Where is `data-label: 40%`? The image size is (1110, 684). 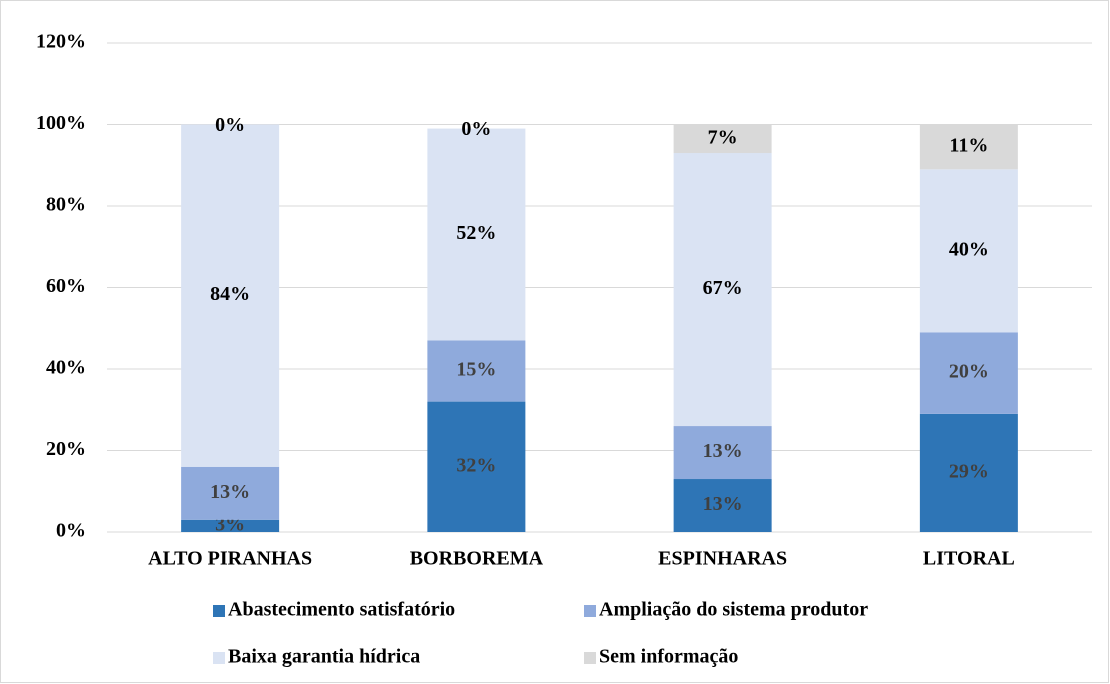 data-label: 40% is located at coordinates (969, 249).